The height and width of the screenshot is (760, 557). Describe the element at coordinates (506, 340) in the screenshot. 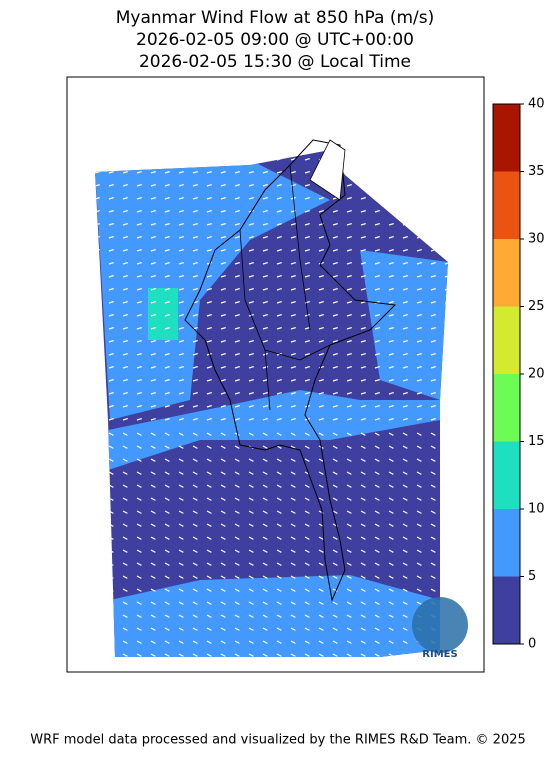

I see `colorbar-segment` at that location.